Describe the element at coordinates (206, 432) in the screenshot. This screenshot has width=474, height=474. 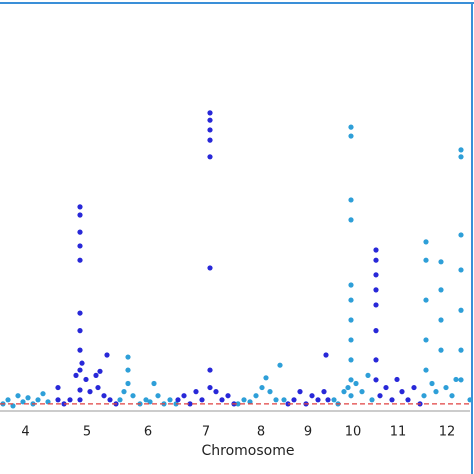
I see `chromosome-label: 7` at that location.